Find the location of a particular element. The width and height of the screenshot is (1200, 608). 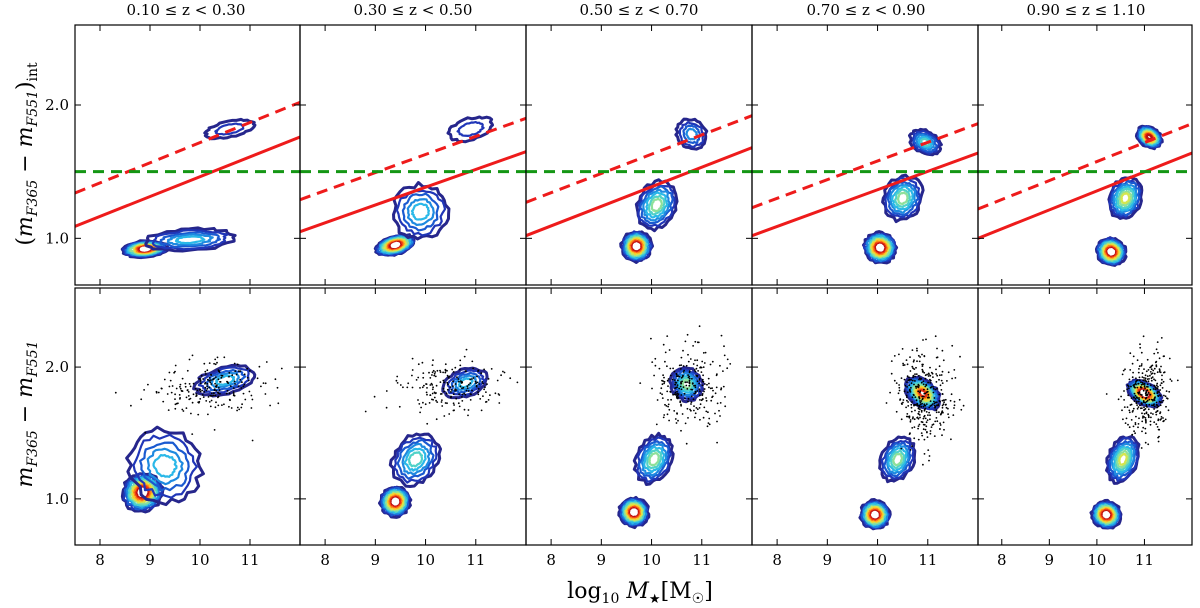

y-label-bottom-m2: m is located at coordinates (25, 387).